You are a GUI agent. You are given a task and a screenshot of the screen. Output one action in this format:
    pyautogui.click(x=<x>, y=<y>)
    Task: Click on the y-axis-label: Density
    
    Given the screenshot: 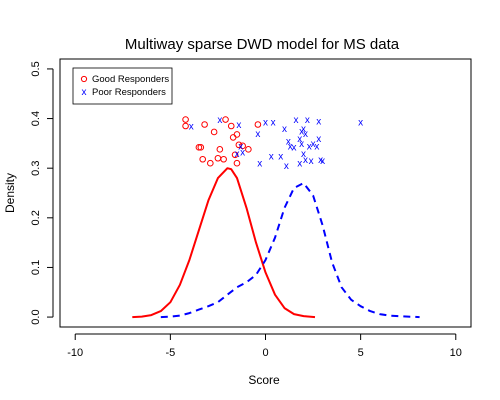 What is the action you would take?
    pyautogui.click(x=10, y=193)
    